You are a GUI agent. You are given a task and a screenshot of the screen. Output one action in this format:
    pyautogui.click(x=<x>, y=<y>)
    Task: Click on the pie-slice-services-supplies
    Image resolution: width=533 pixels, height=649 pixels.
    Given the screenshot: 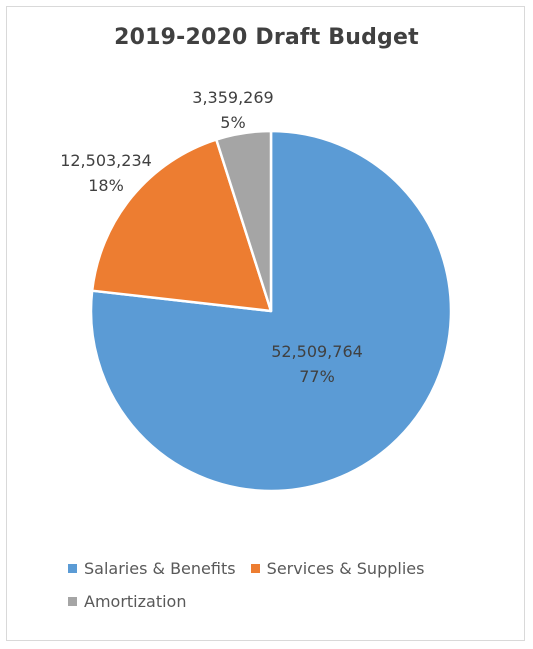 What is the action you would take?
    pyautogui.click(x=181, y=225)
    